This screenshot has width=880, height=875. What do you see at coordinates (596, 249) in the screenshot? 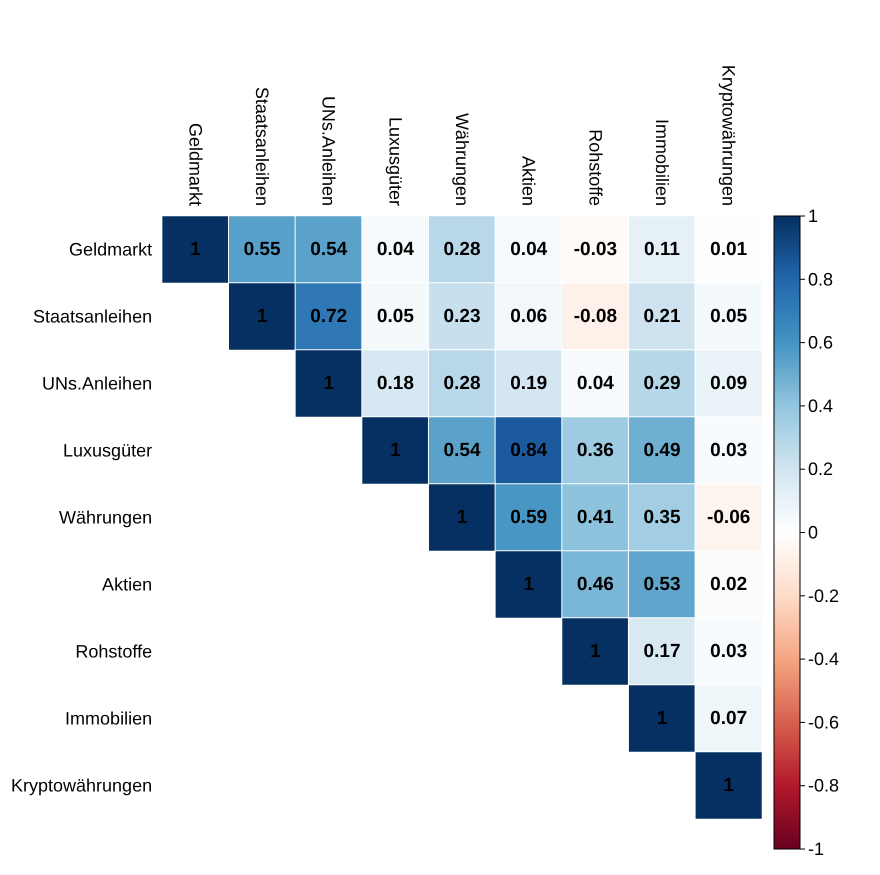
I see `data-label: -0.03` at bounding box center [596, 249].